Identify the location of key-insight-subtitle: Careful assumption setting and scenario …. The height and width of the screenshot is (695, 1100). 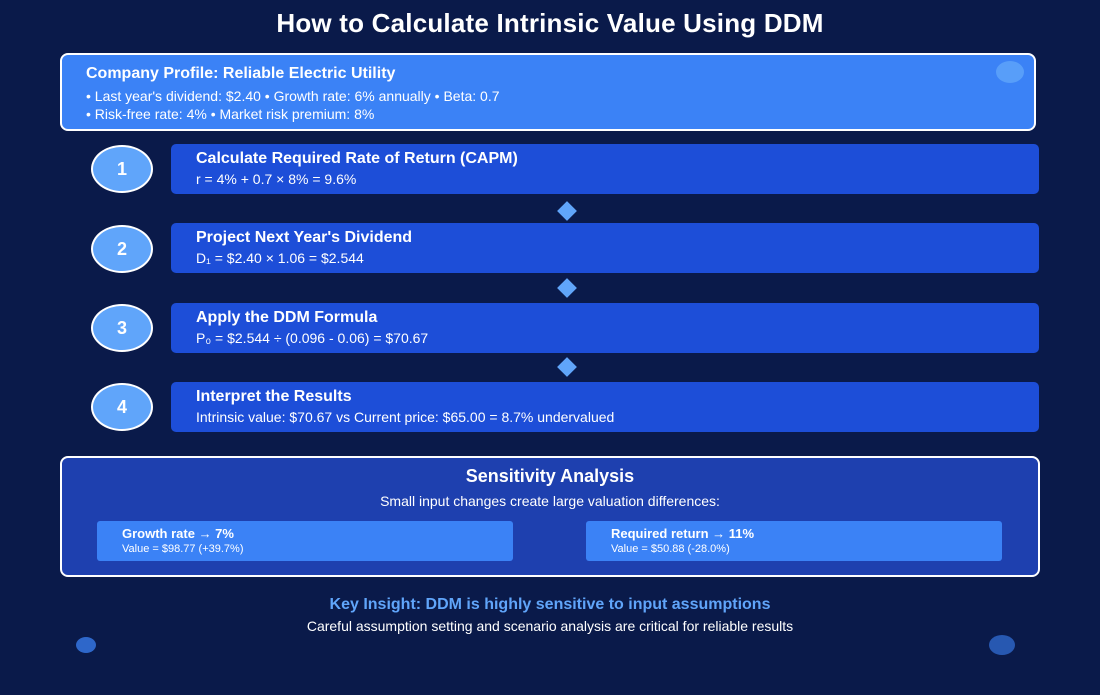
(550, 626).